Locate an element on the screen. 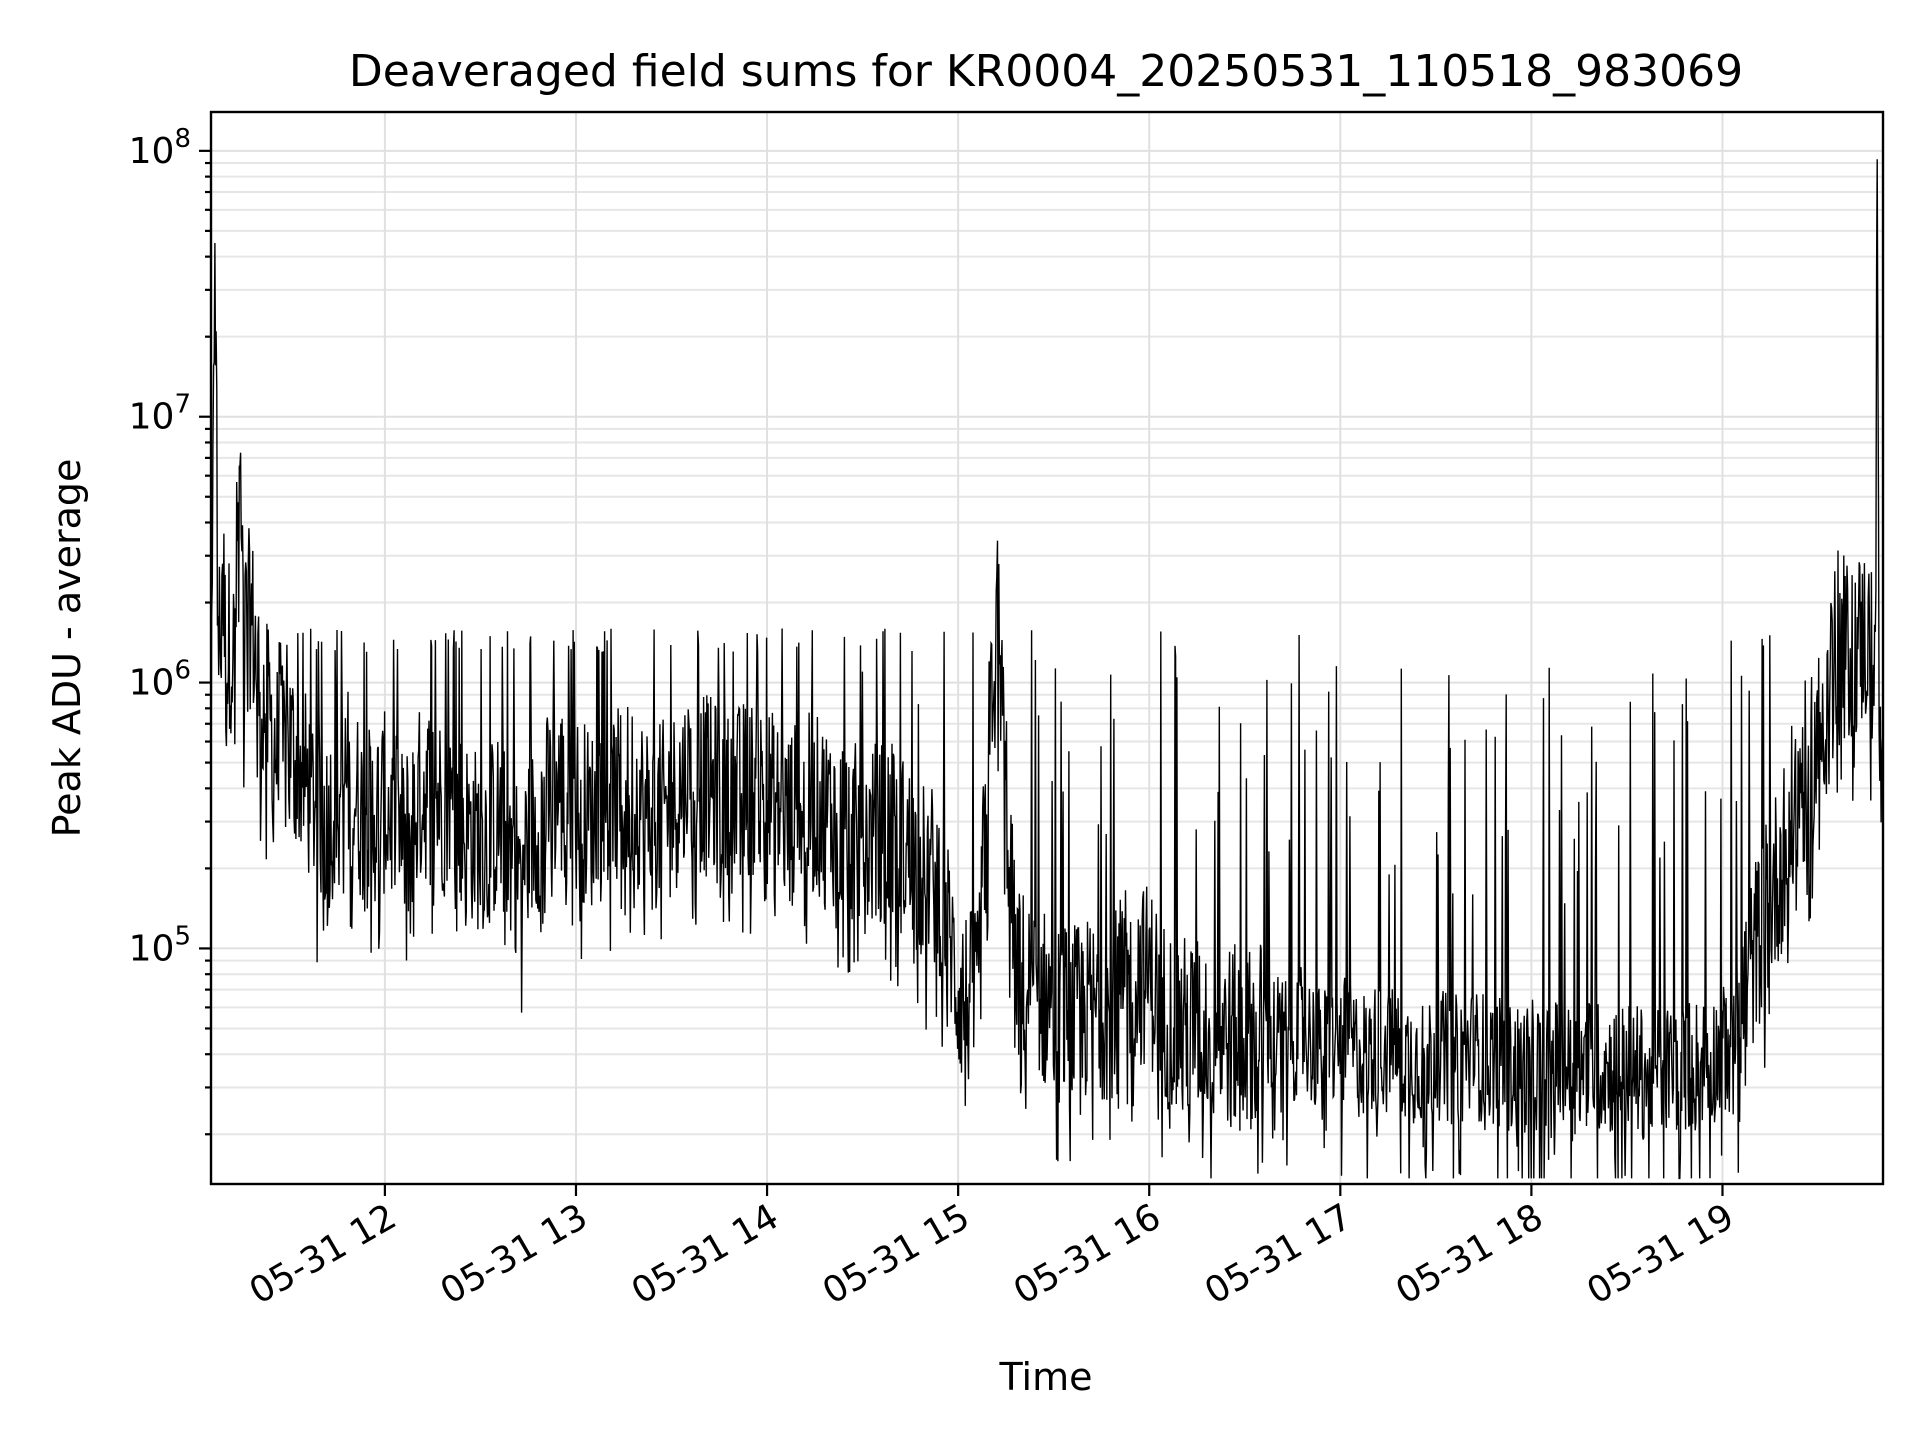 The image size is (1920, 1440). x-tick-label: 05-31 15 is located at coordinates (896, 1254).